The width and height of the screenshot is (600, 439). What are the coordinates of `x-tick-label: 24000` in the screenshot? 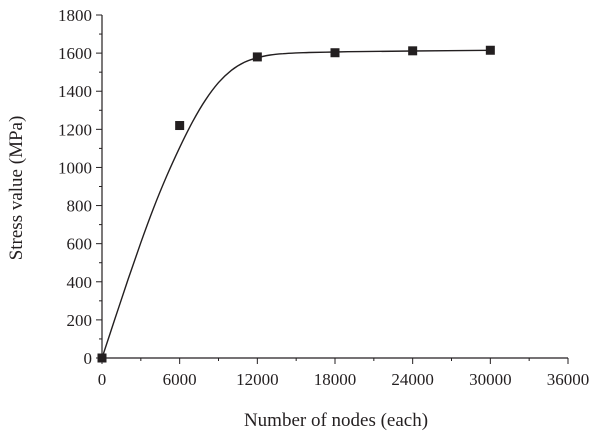 It's located at (412, 379).